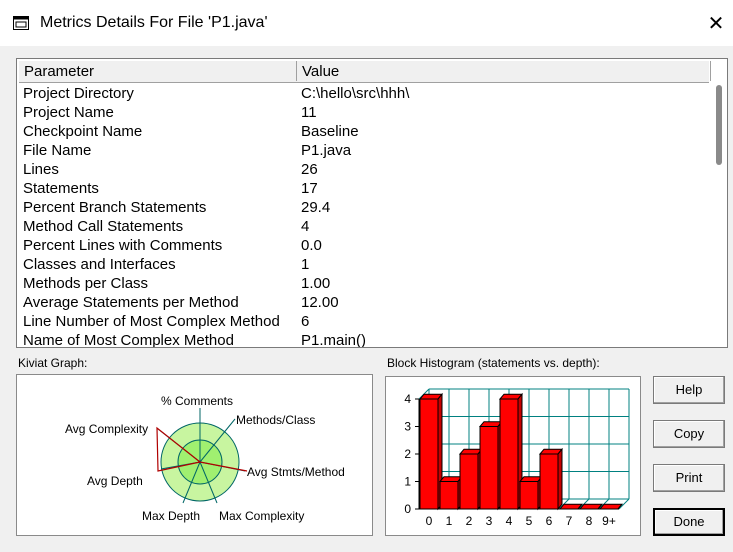 This screenshot has width=733, height=552. Describe the element at coordinates (589, 521) in the screenshot. I see `histogram-x-tick-label: 8` at that location.